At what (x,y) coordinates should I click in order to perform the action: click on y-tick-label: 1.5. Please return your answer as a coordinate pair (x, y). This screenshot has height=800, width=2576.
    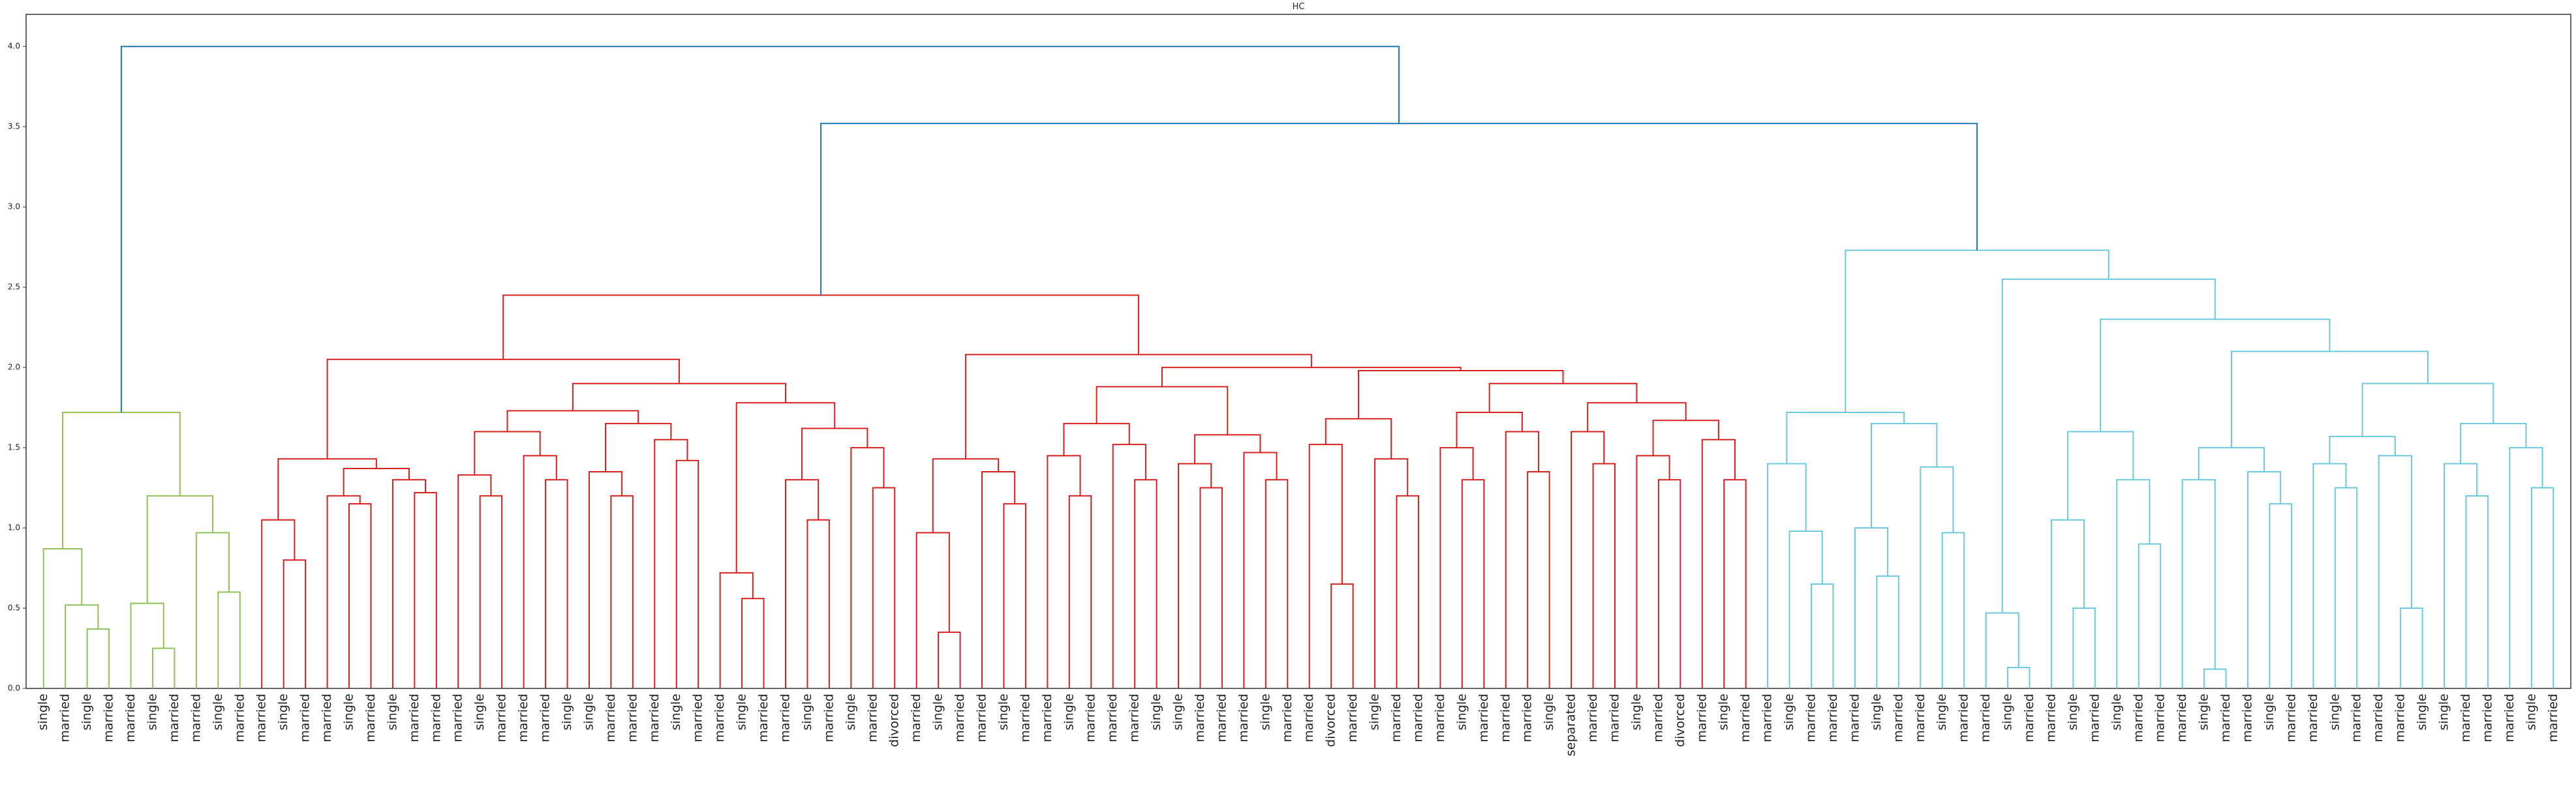
    Looking at the image, I should click on (14, 447).